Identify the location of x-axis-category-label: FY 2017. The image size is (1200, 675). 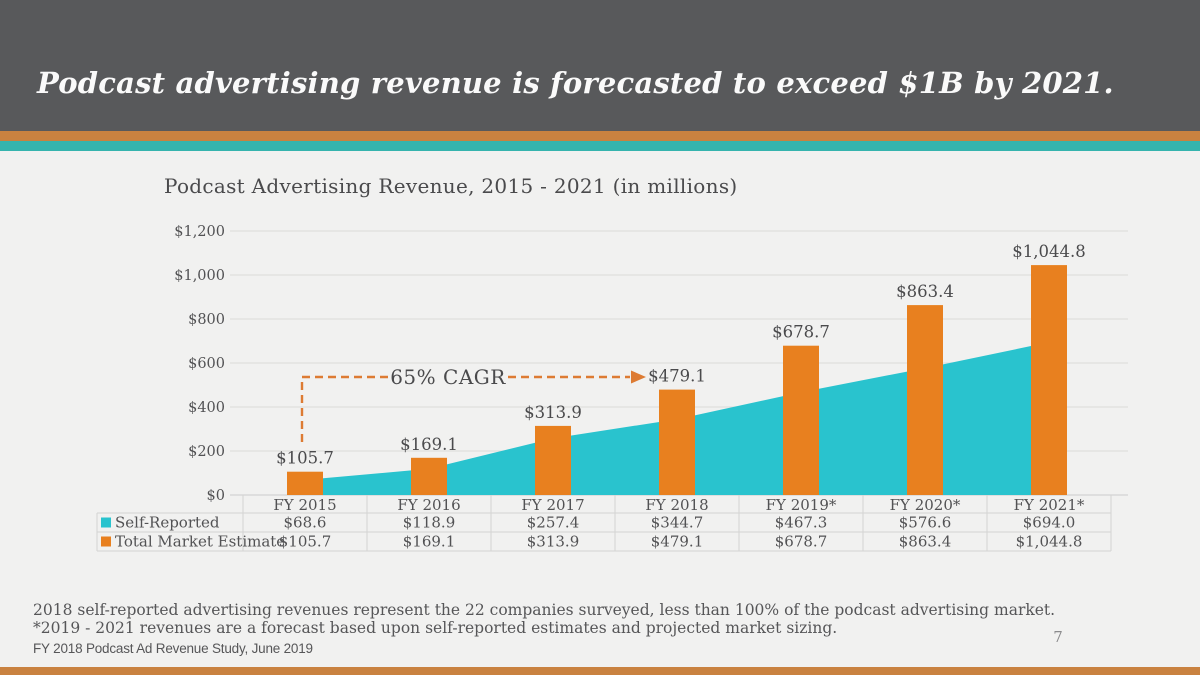
(552, 505).